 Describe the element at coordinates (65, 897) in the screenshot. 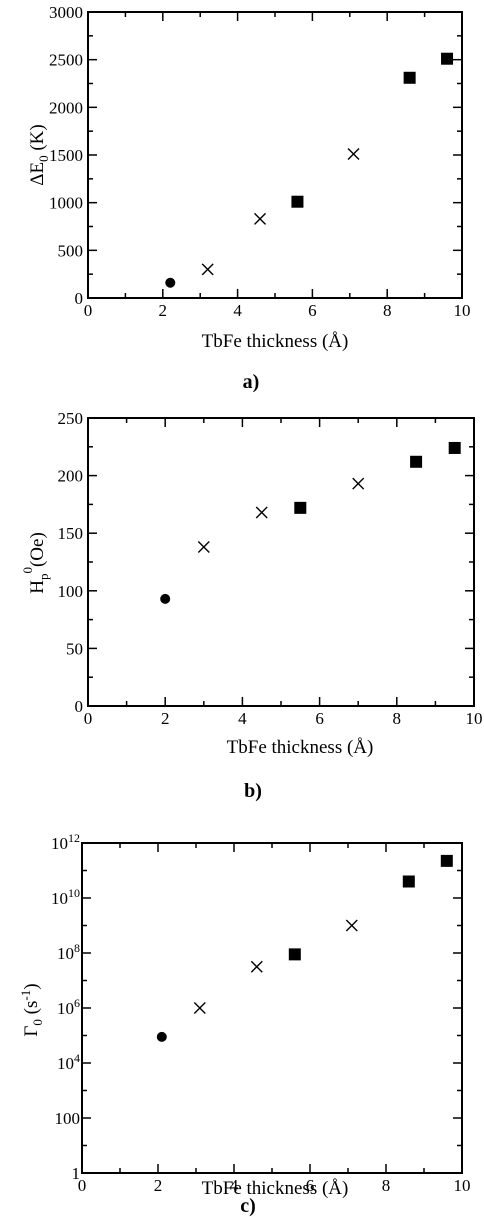

I see `panel-c-y-tick-label: 10¹⁰` at that location.